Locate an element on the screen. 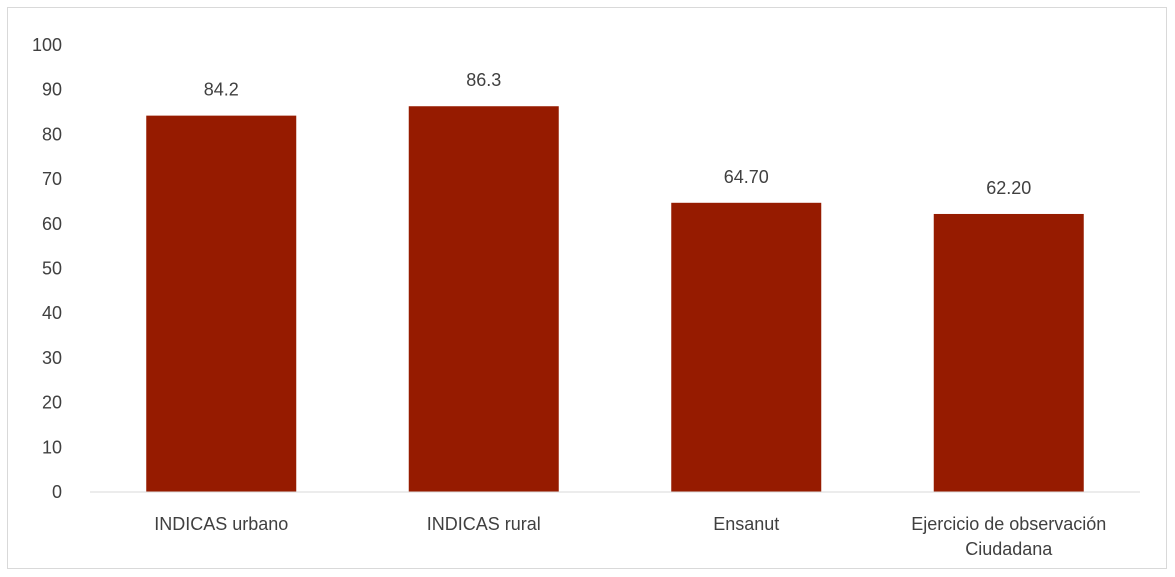 Image resolution: width=1175 pixels, height=577 pixels. y-tick-label: 50 is located at coordinates (52, 269).